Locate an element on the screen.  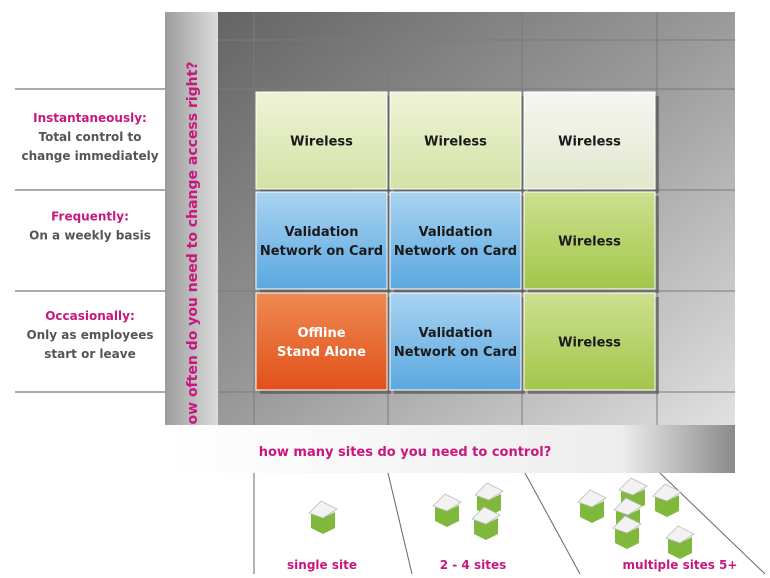
column-label: multiple sites 5+ is located at coordinates (680, 565).